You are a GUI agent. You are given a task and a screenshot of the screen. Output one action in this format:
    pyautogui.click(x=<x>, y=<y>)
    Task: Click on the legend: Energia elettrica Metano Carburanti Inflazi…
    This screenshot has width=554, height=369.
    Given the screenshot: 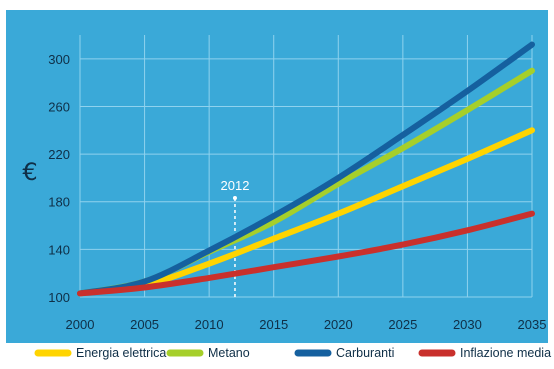 What is the action you would take?
    pyautogui.click(x=292, y=353)
    